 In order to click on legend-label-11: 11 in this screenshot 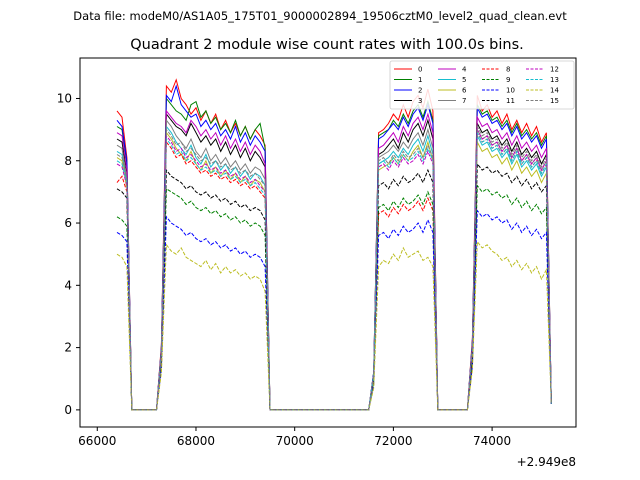, I will do `click(510, 101)`.